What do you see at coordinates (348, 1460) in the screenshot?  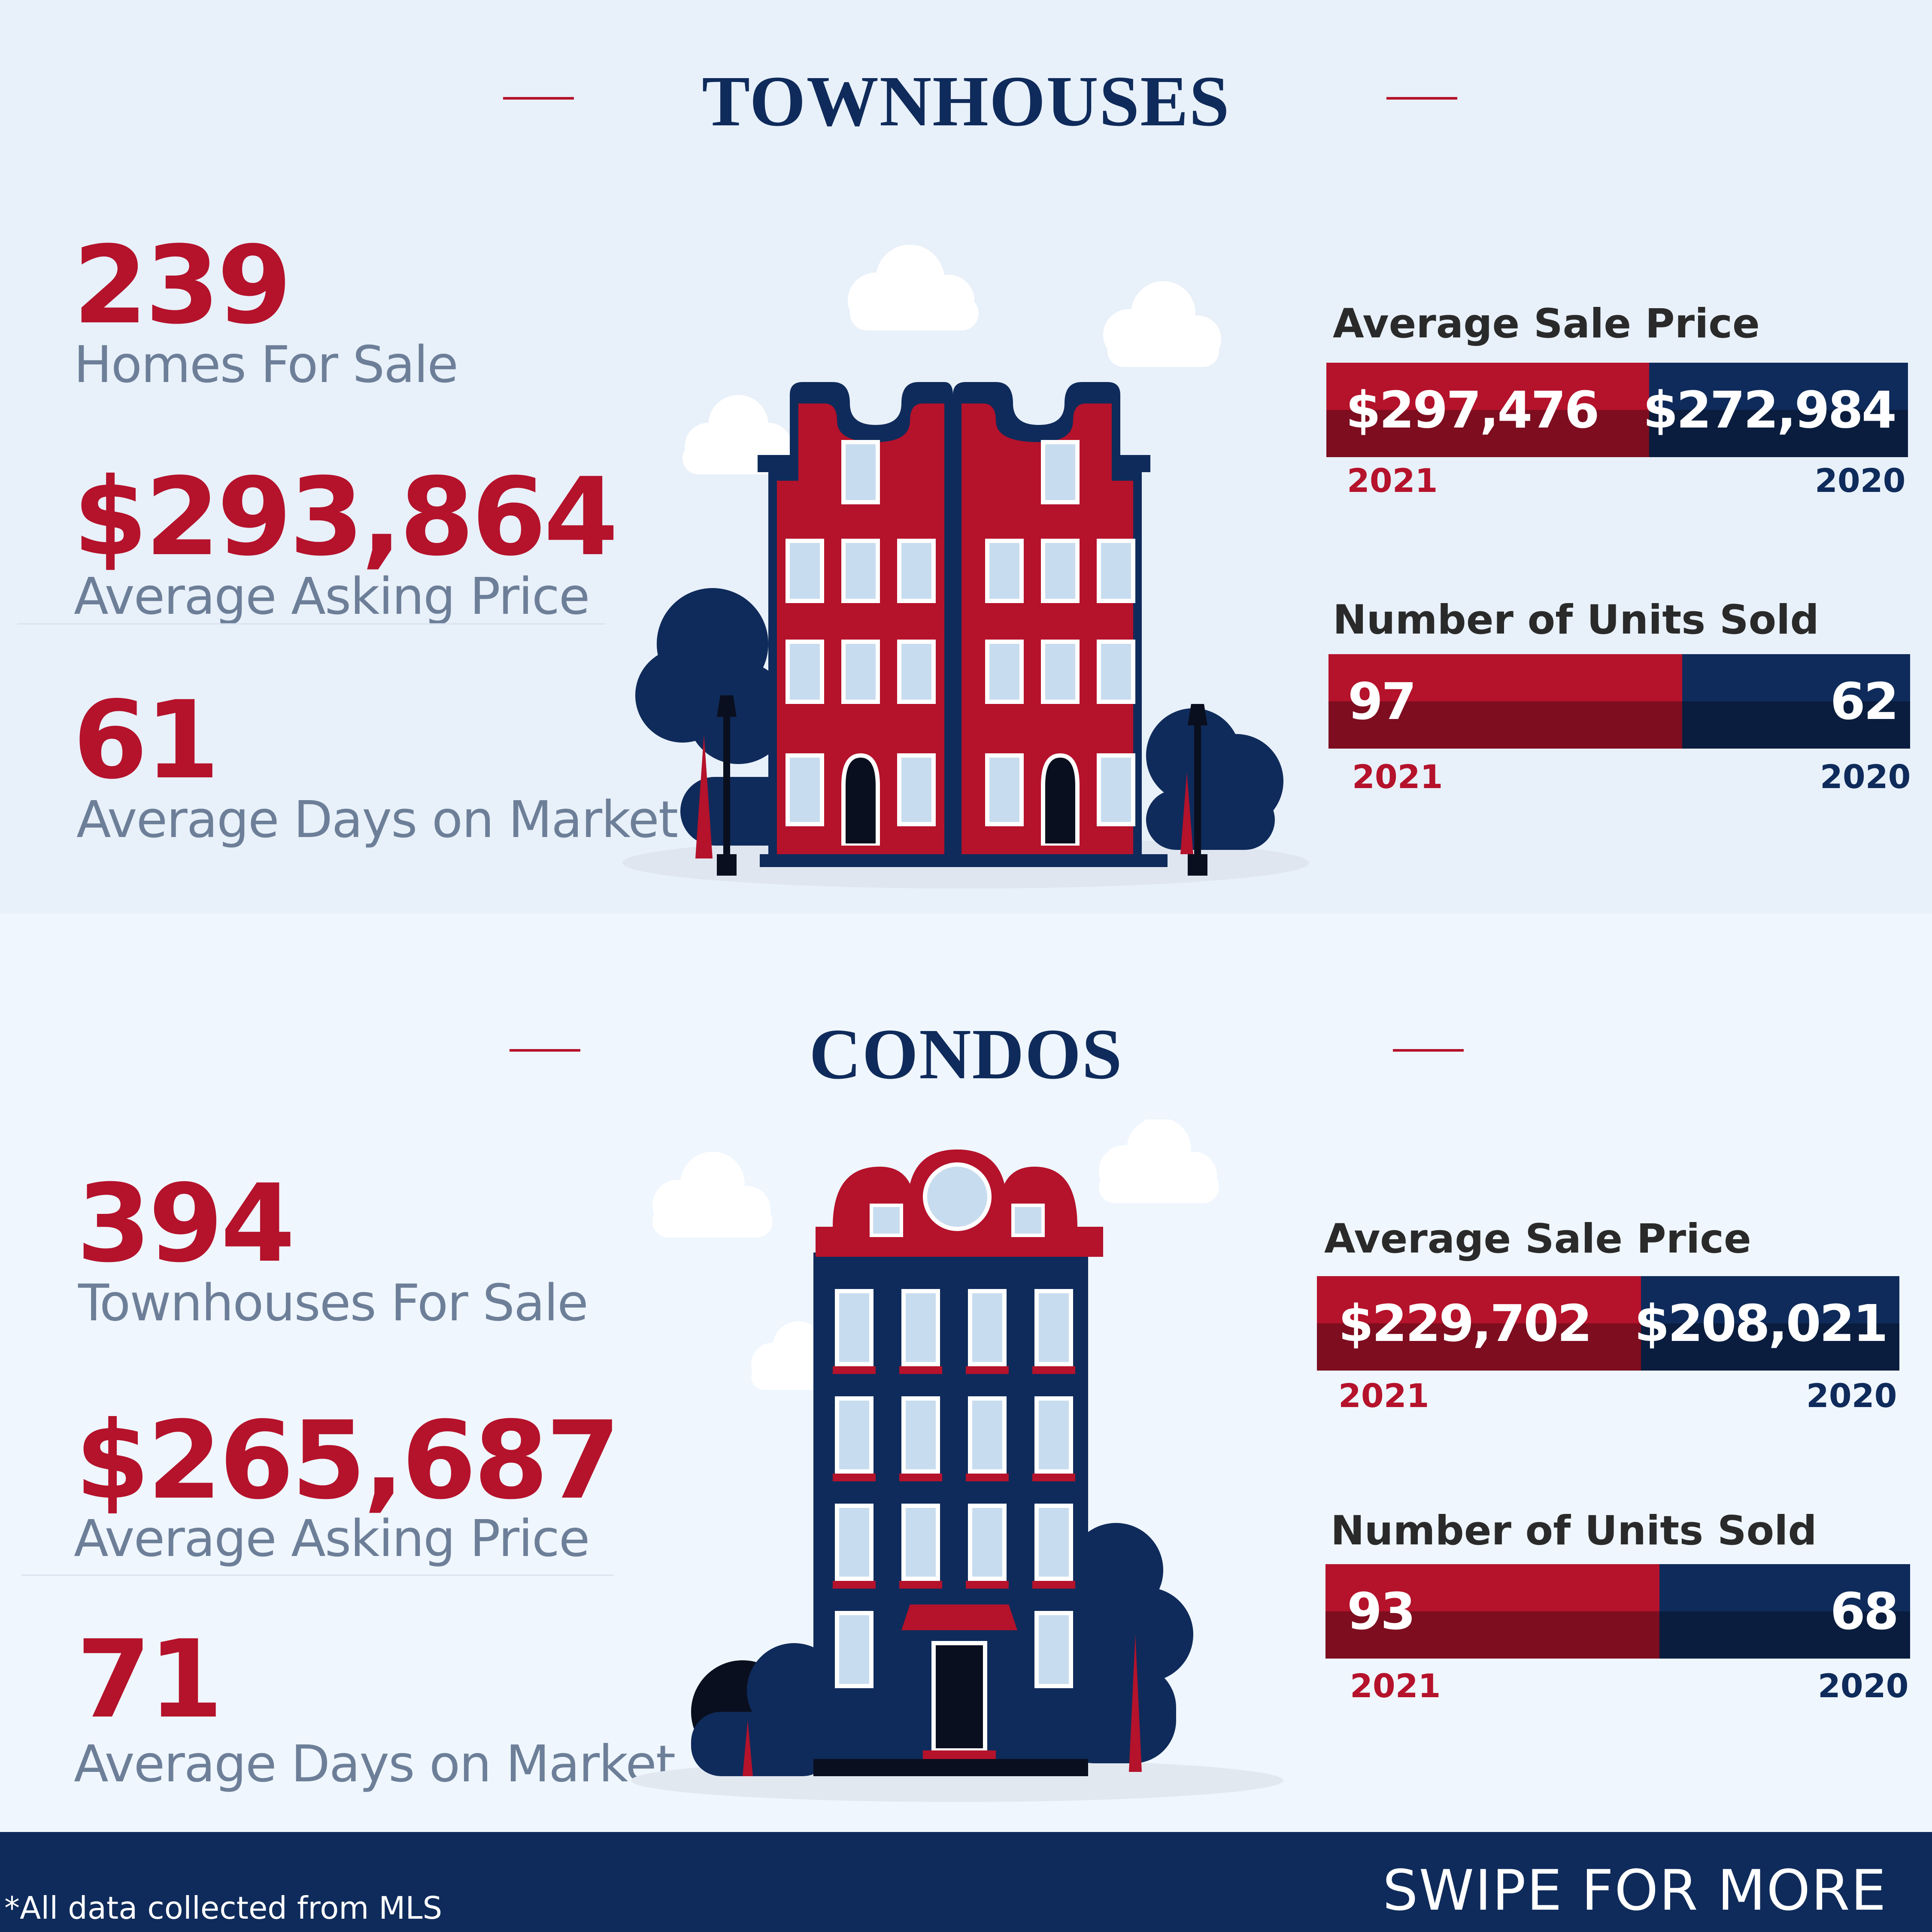 I see `avg-asking-price-value: $265,687` at bounding box center [348, 1460].